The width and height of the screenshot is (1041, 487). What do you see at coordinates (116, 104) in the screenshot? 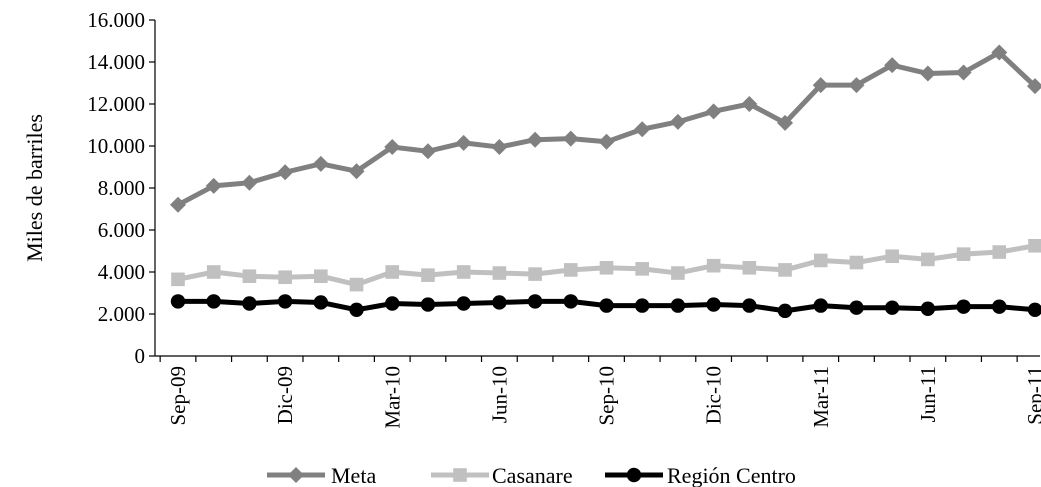
I see `y-tick-label: 12.000` at bounding box center [116, 104].